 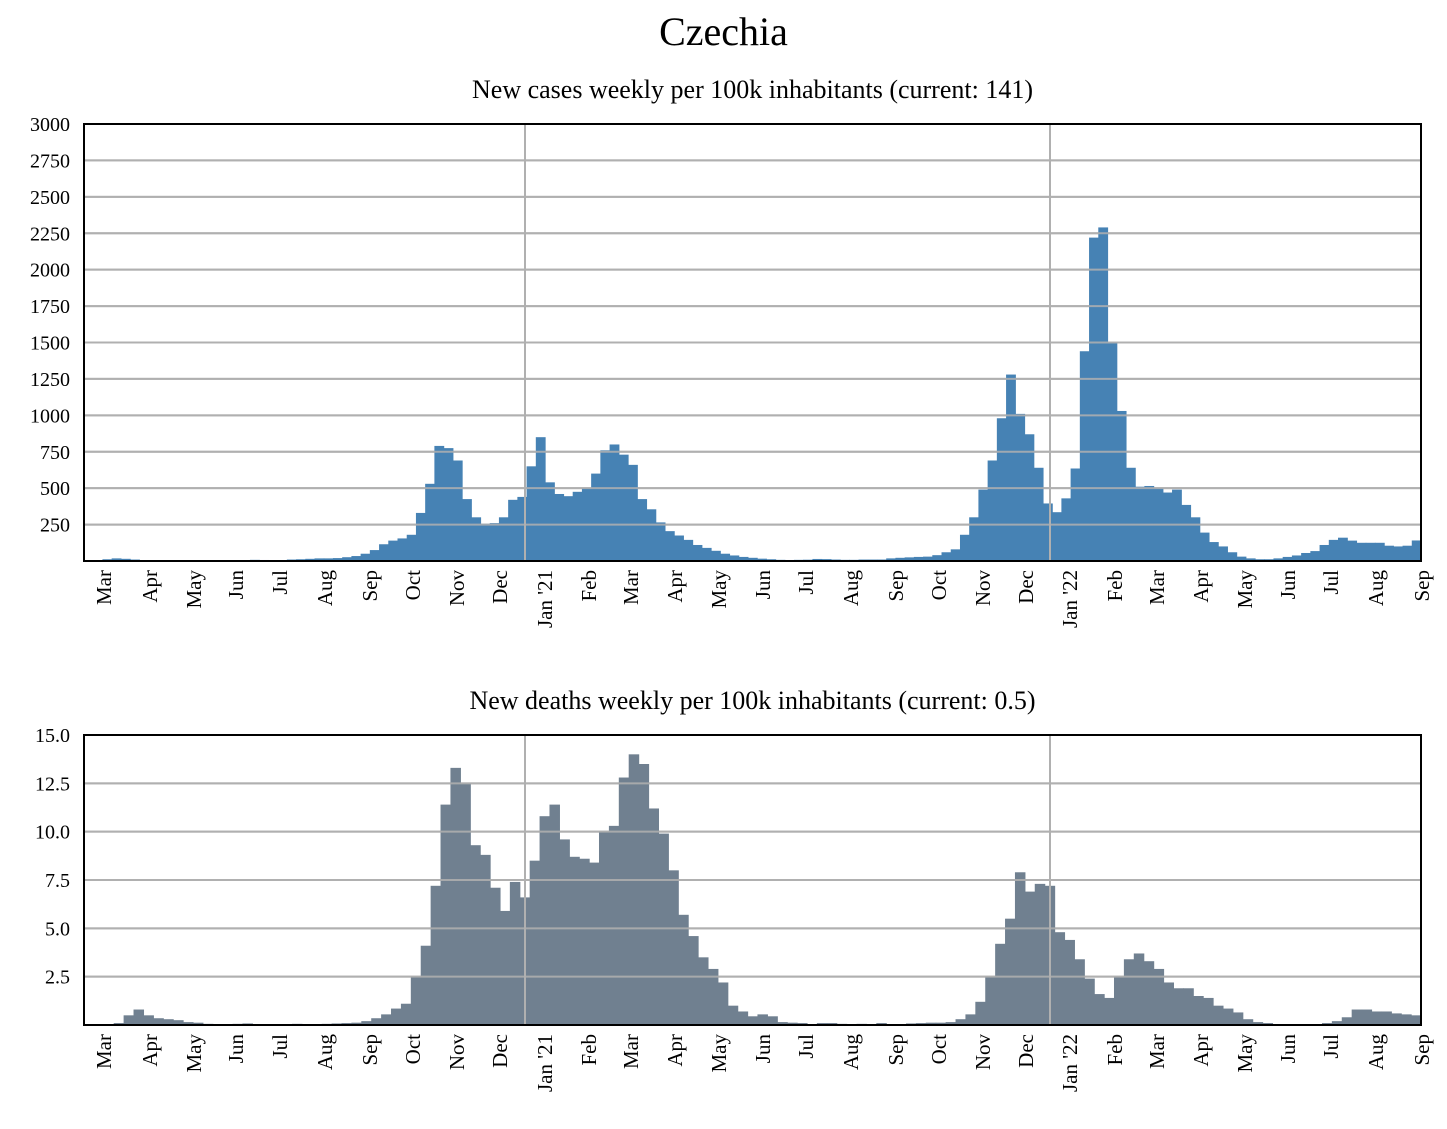 What do you see at coordinates (55, 453) in the screenshot?
I see `y-tick-label: 750` at bounding box center [55, 453].